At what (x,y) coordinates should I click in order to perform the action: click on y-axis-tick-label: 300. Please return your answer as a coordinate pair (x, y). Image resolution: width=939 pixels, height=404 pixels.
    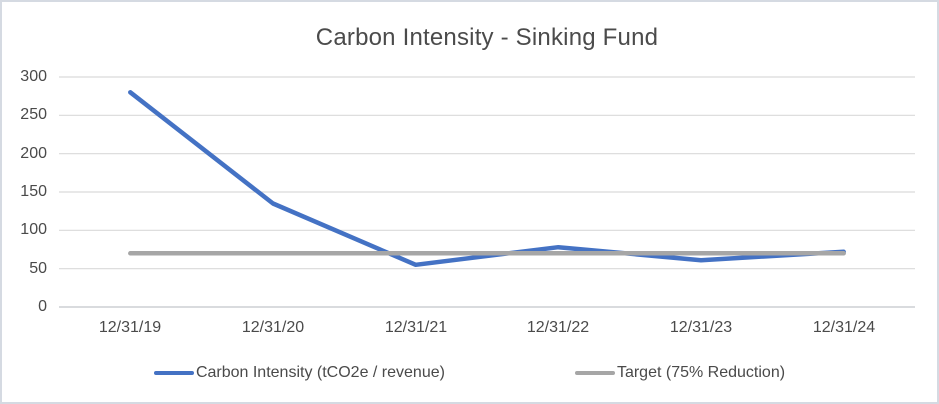
    Looking at the image, I should click on (33, 76).